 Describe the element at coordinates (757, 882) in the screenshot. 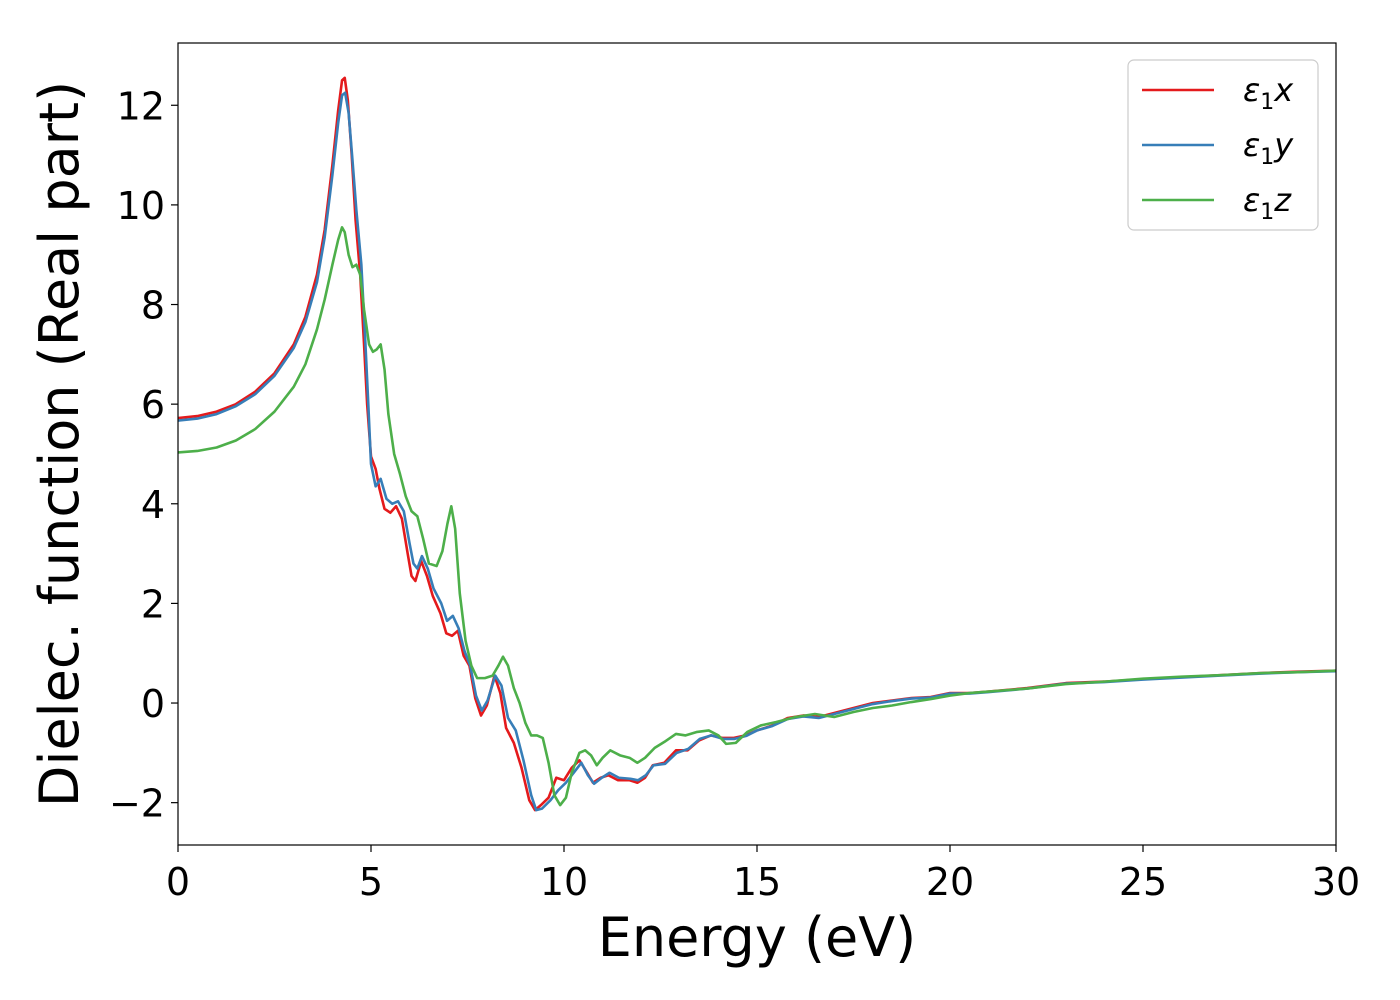

I see `x-tick-label: 15` at that location.